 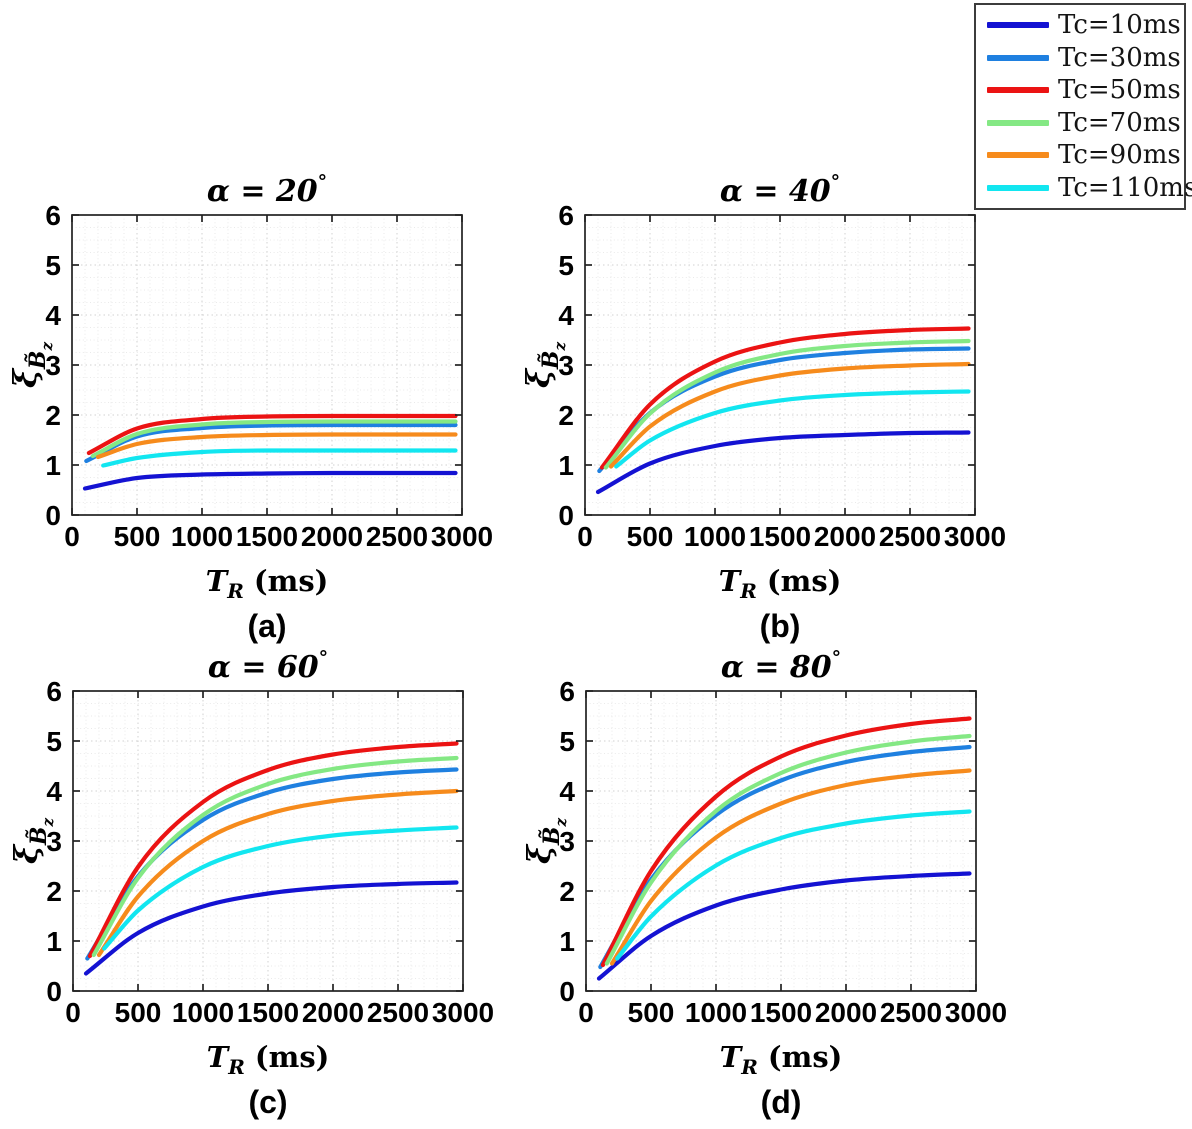 What do you see at coordinates (1119, 25) in the screenshot?
I see `legend-entry-label: Tc=10ms` at bounding box center [1119, 25].